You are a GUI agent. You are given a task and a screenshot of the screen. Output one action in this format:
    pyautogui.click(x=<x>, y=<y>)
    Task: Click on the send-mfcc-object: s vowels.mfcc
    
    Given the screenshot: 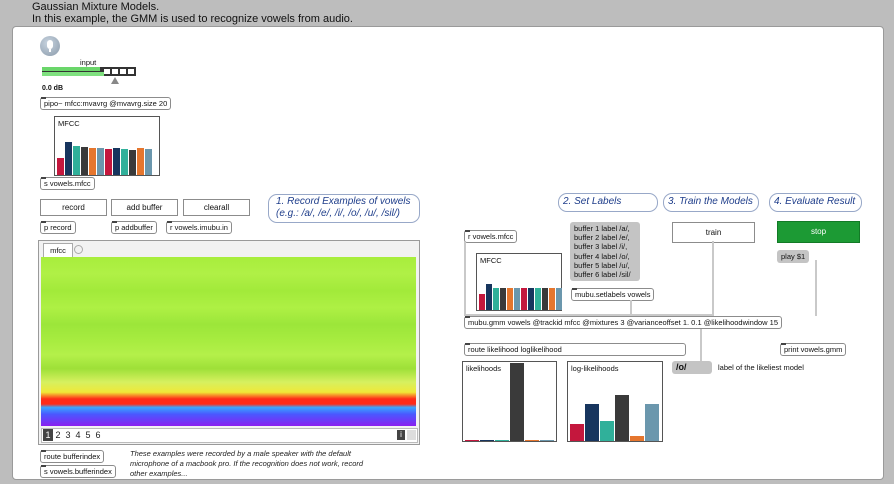 What is the action you would take?
    pyautogui.click(x=67, y=183)
    